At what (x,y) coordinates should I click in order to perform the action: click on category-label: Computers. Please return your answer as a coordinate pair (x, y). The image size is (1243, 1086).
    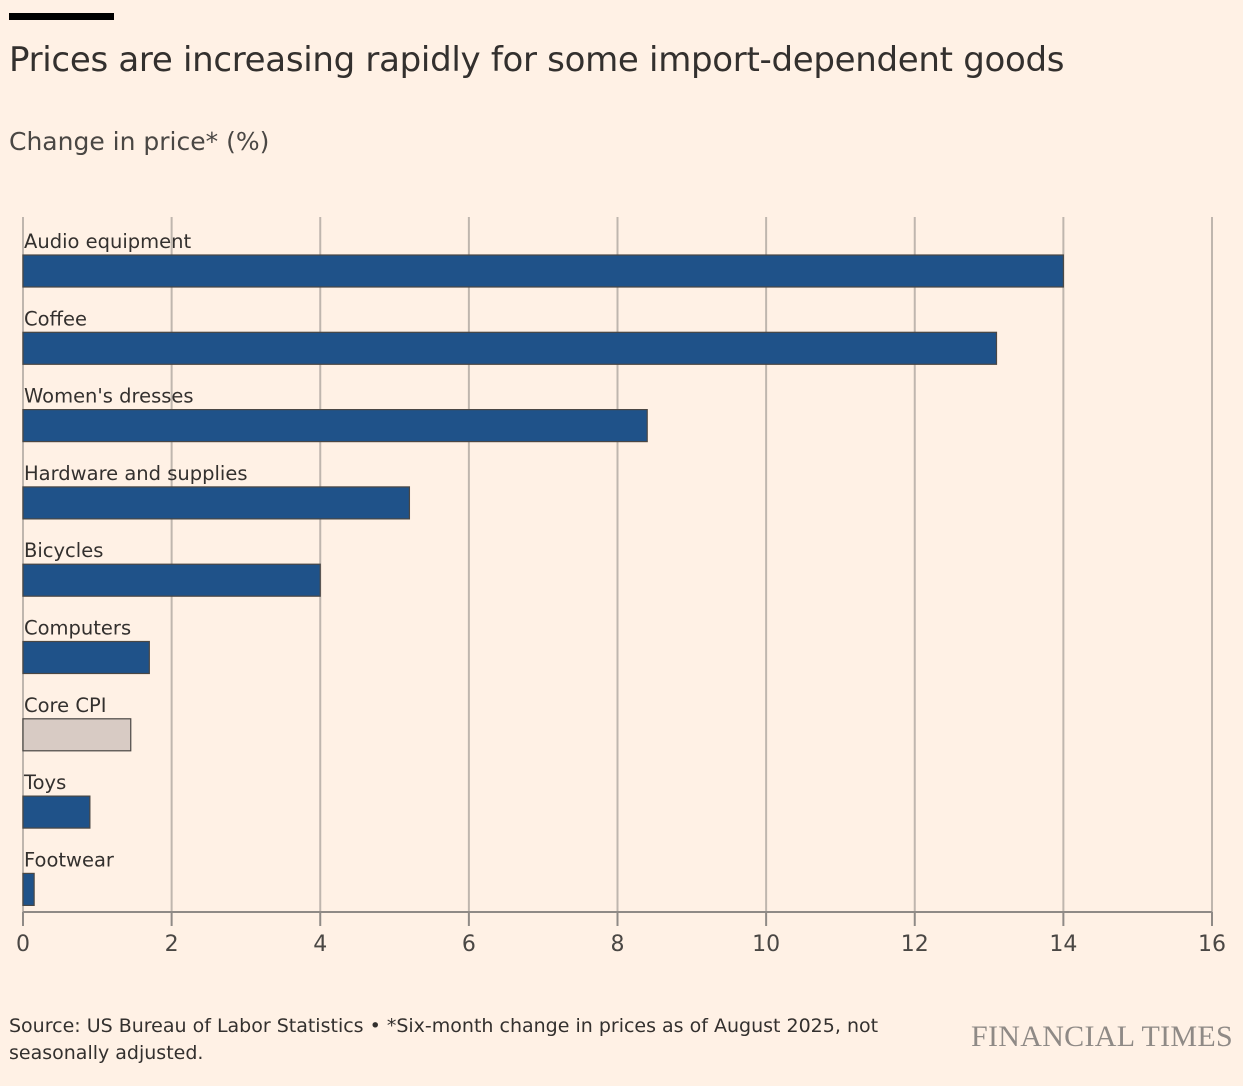
    Looking at the image, I should click on (77, 628).